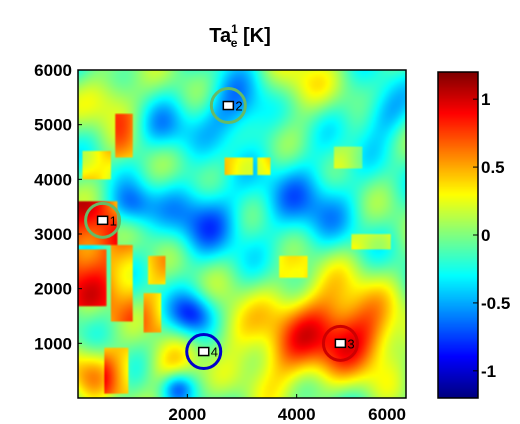 The height and width of the screenshot is (424, 520). What do you see at coordinates (214, 352) in the screenshot?
I see `marker-label: 4` at bounding box center [214, 352].